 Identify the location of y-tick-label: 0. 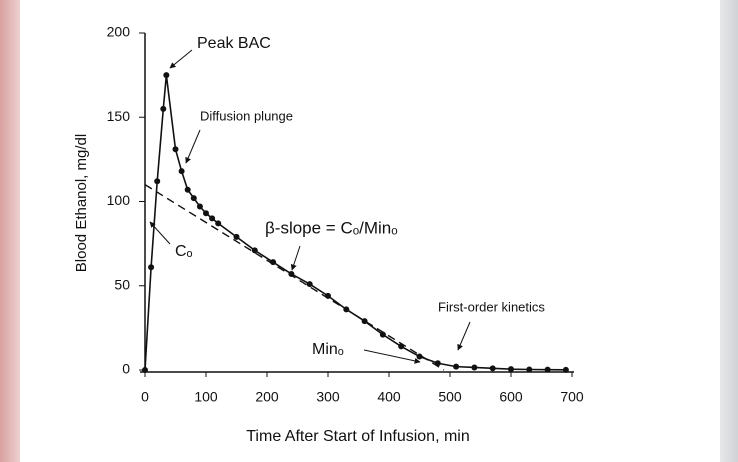
(126, 369).